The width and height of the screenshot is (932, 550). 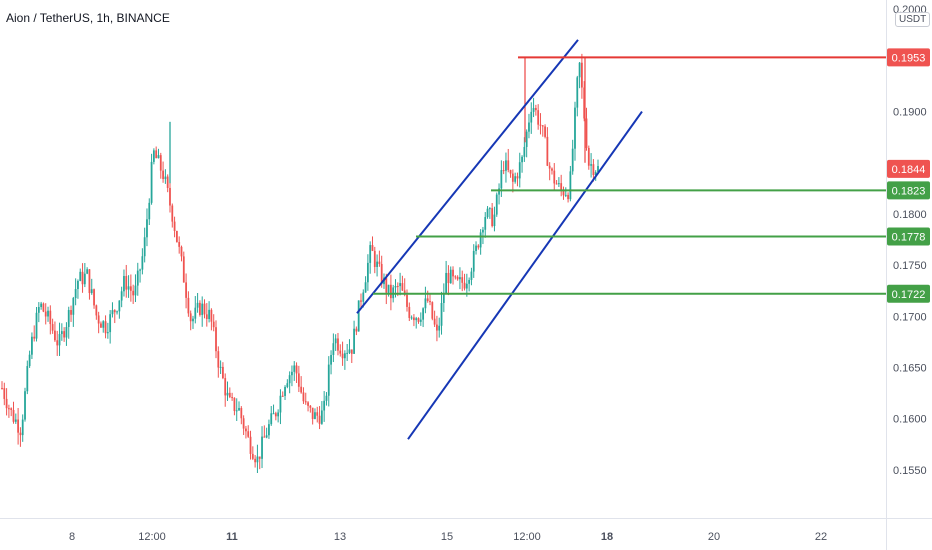 I want to click on currency-badge: USDT, so click(x=913, y=19).